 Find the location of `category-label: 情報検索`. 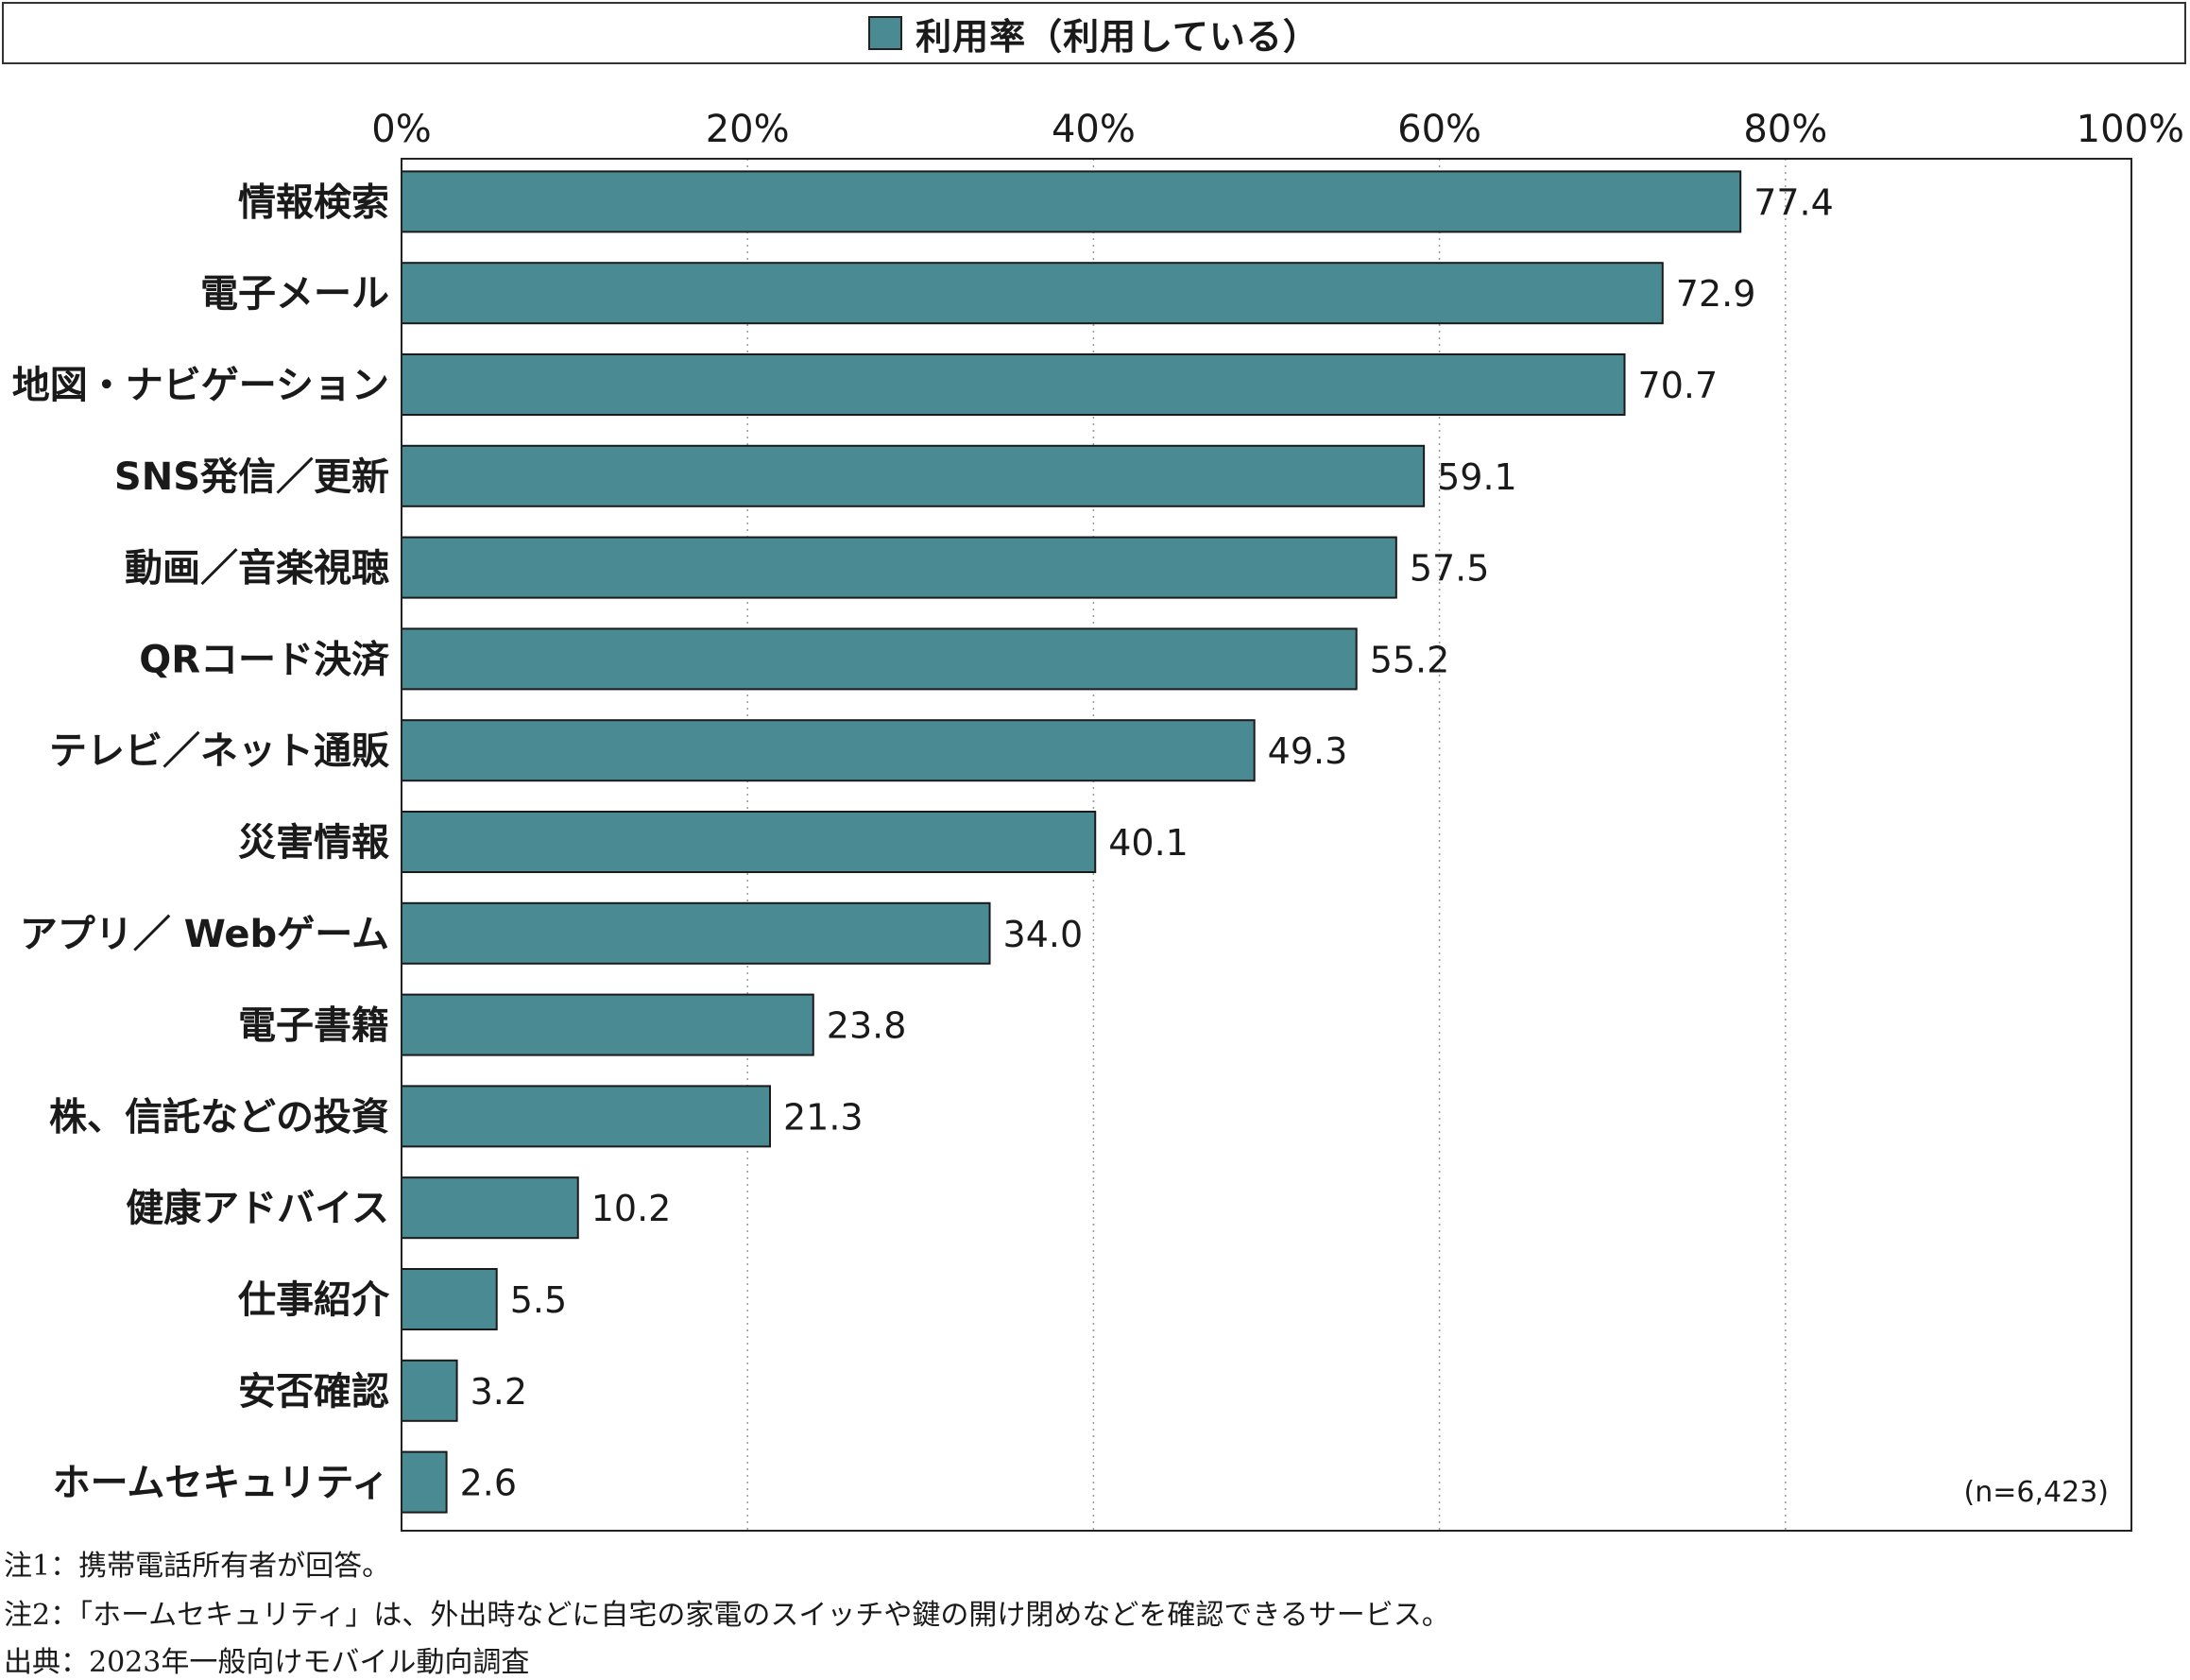

category-label: 情報検索 is located at coordinates (313, 202).